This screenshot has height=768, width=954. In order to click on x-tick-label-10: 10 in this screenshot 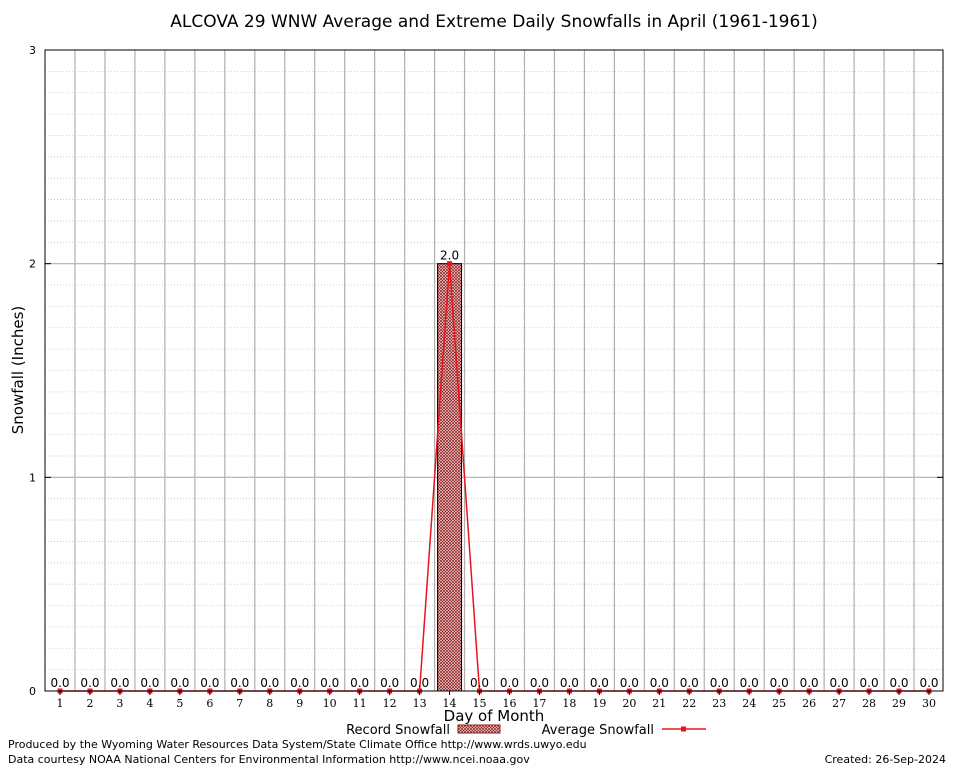, I will do `click(330, 703)`.